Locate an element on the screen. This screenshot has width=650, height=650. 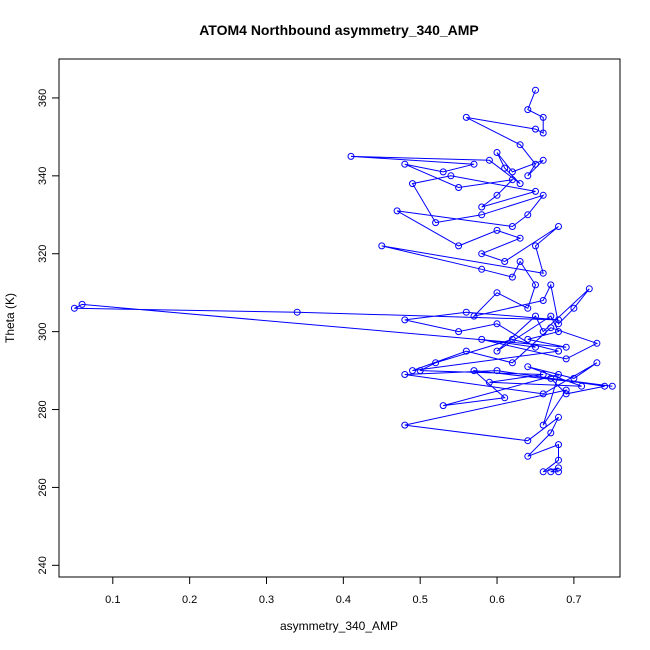
x-tick-label: 0.4 is located at coordinates (343, 600).